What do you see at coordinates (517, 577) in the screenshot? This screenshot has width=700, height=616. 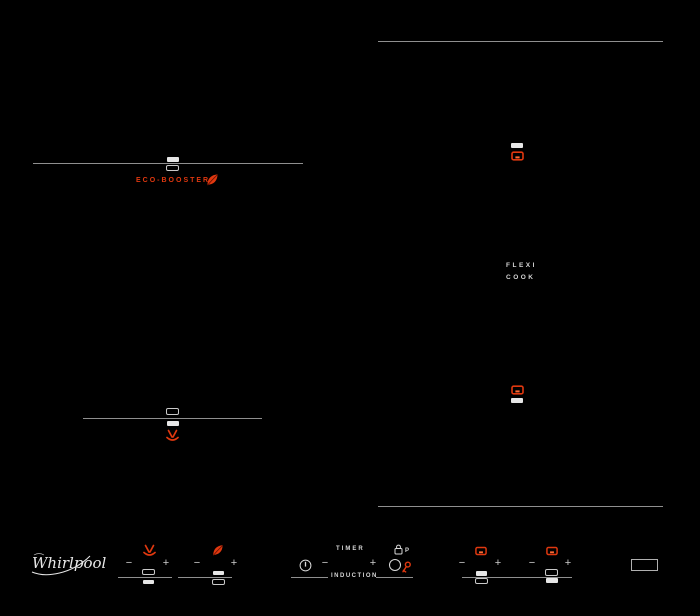 I see `flexi-sliders-line` at bounding box center [517, 577].